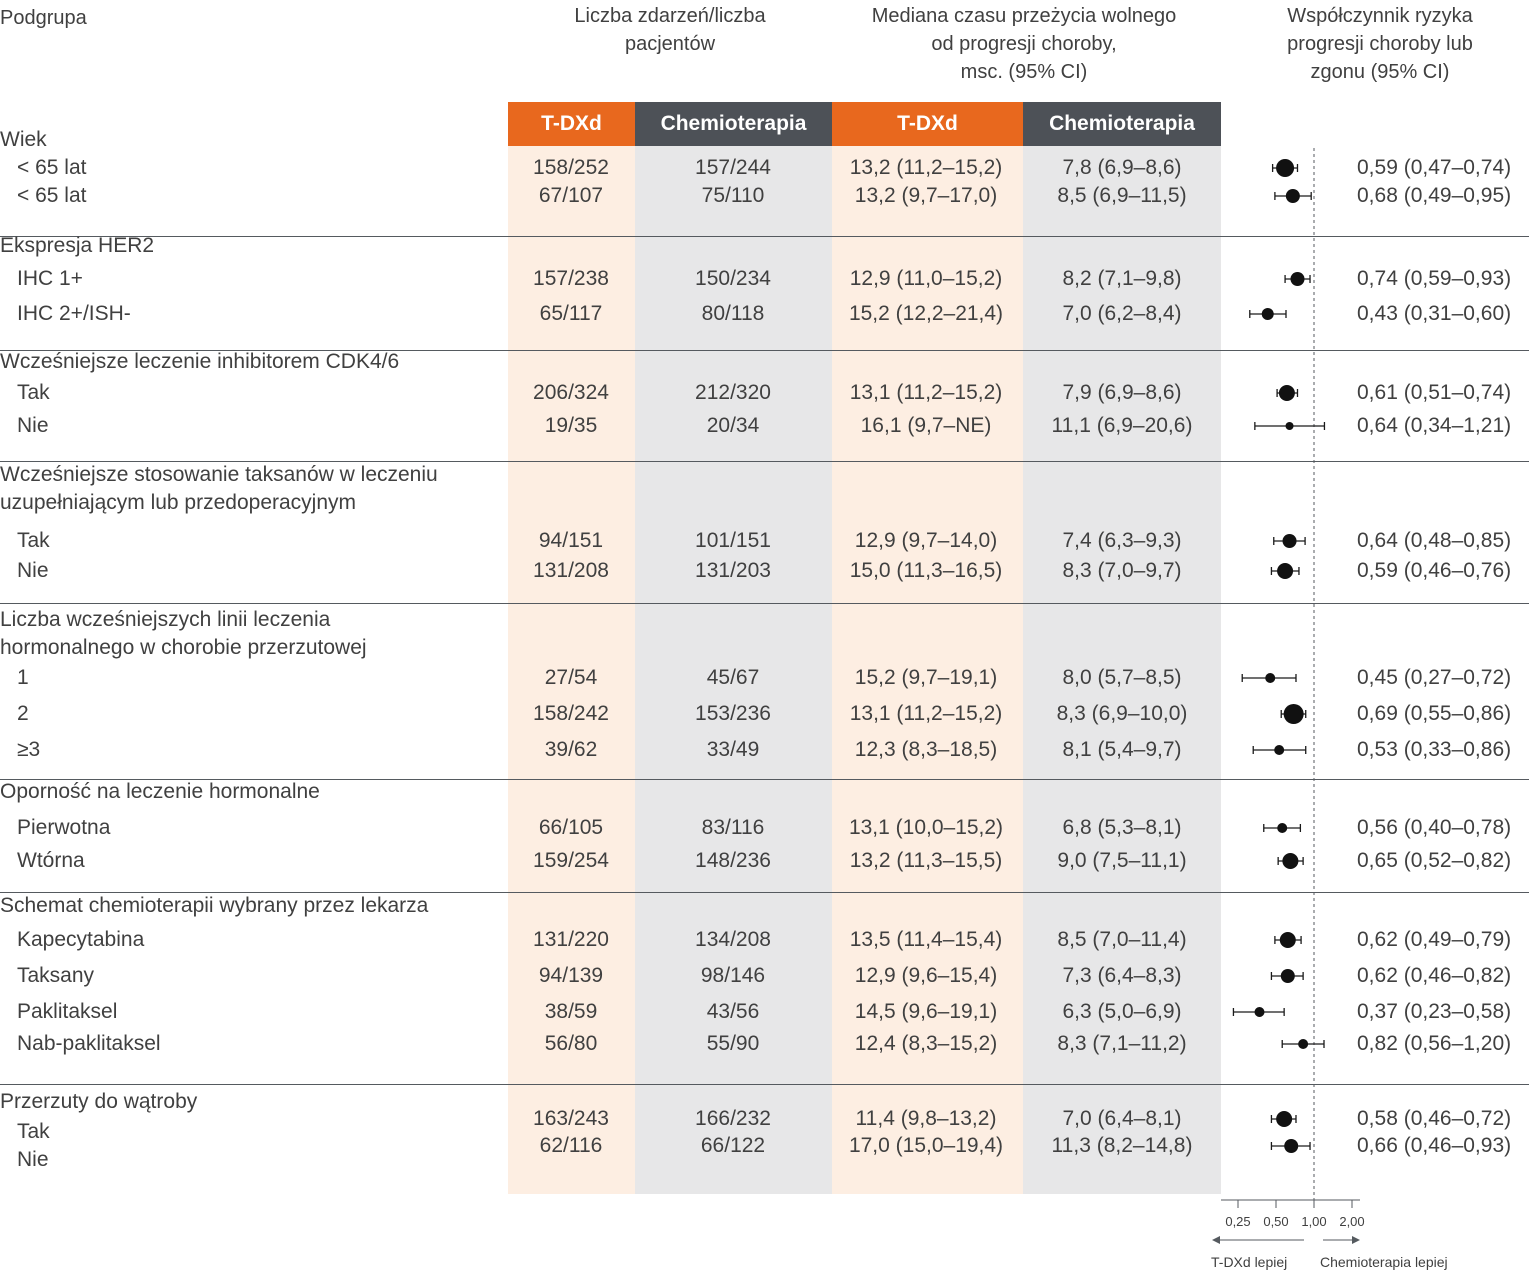  What do you see at coordinates (1122, 860) in the screenshot?
I see `chemo-median-cell: 9,0 (7,5–11,1)` at bounding box center [1122, 860].